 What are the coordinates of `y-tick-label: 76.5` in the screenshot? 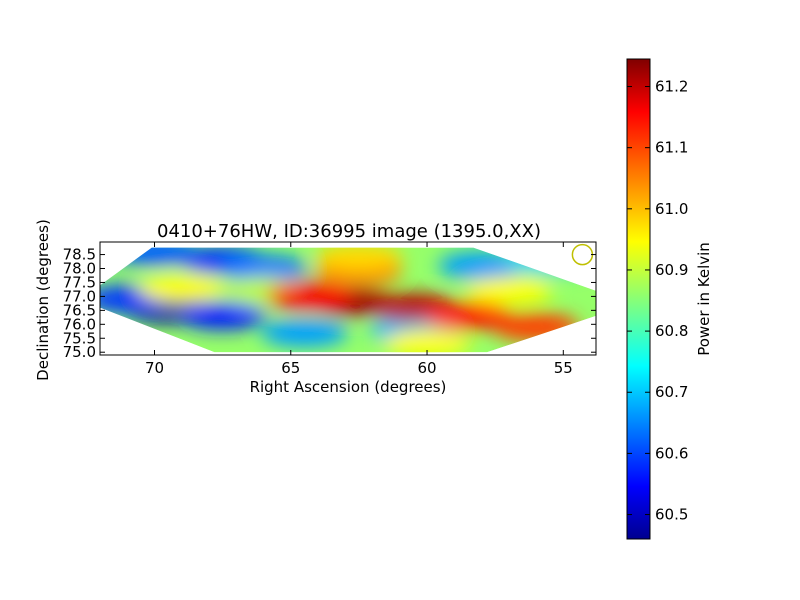 It's located at (79, 310).